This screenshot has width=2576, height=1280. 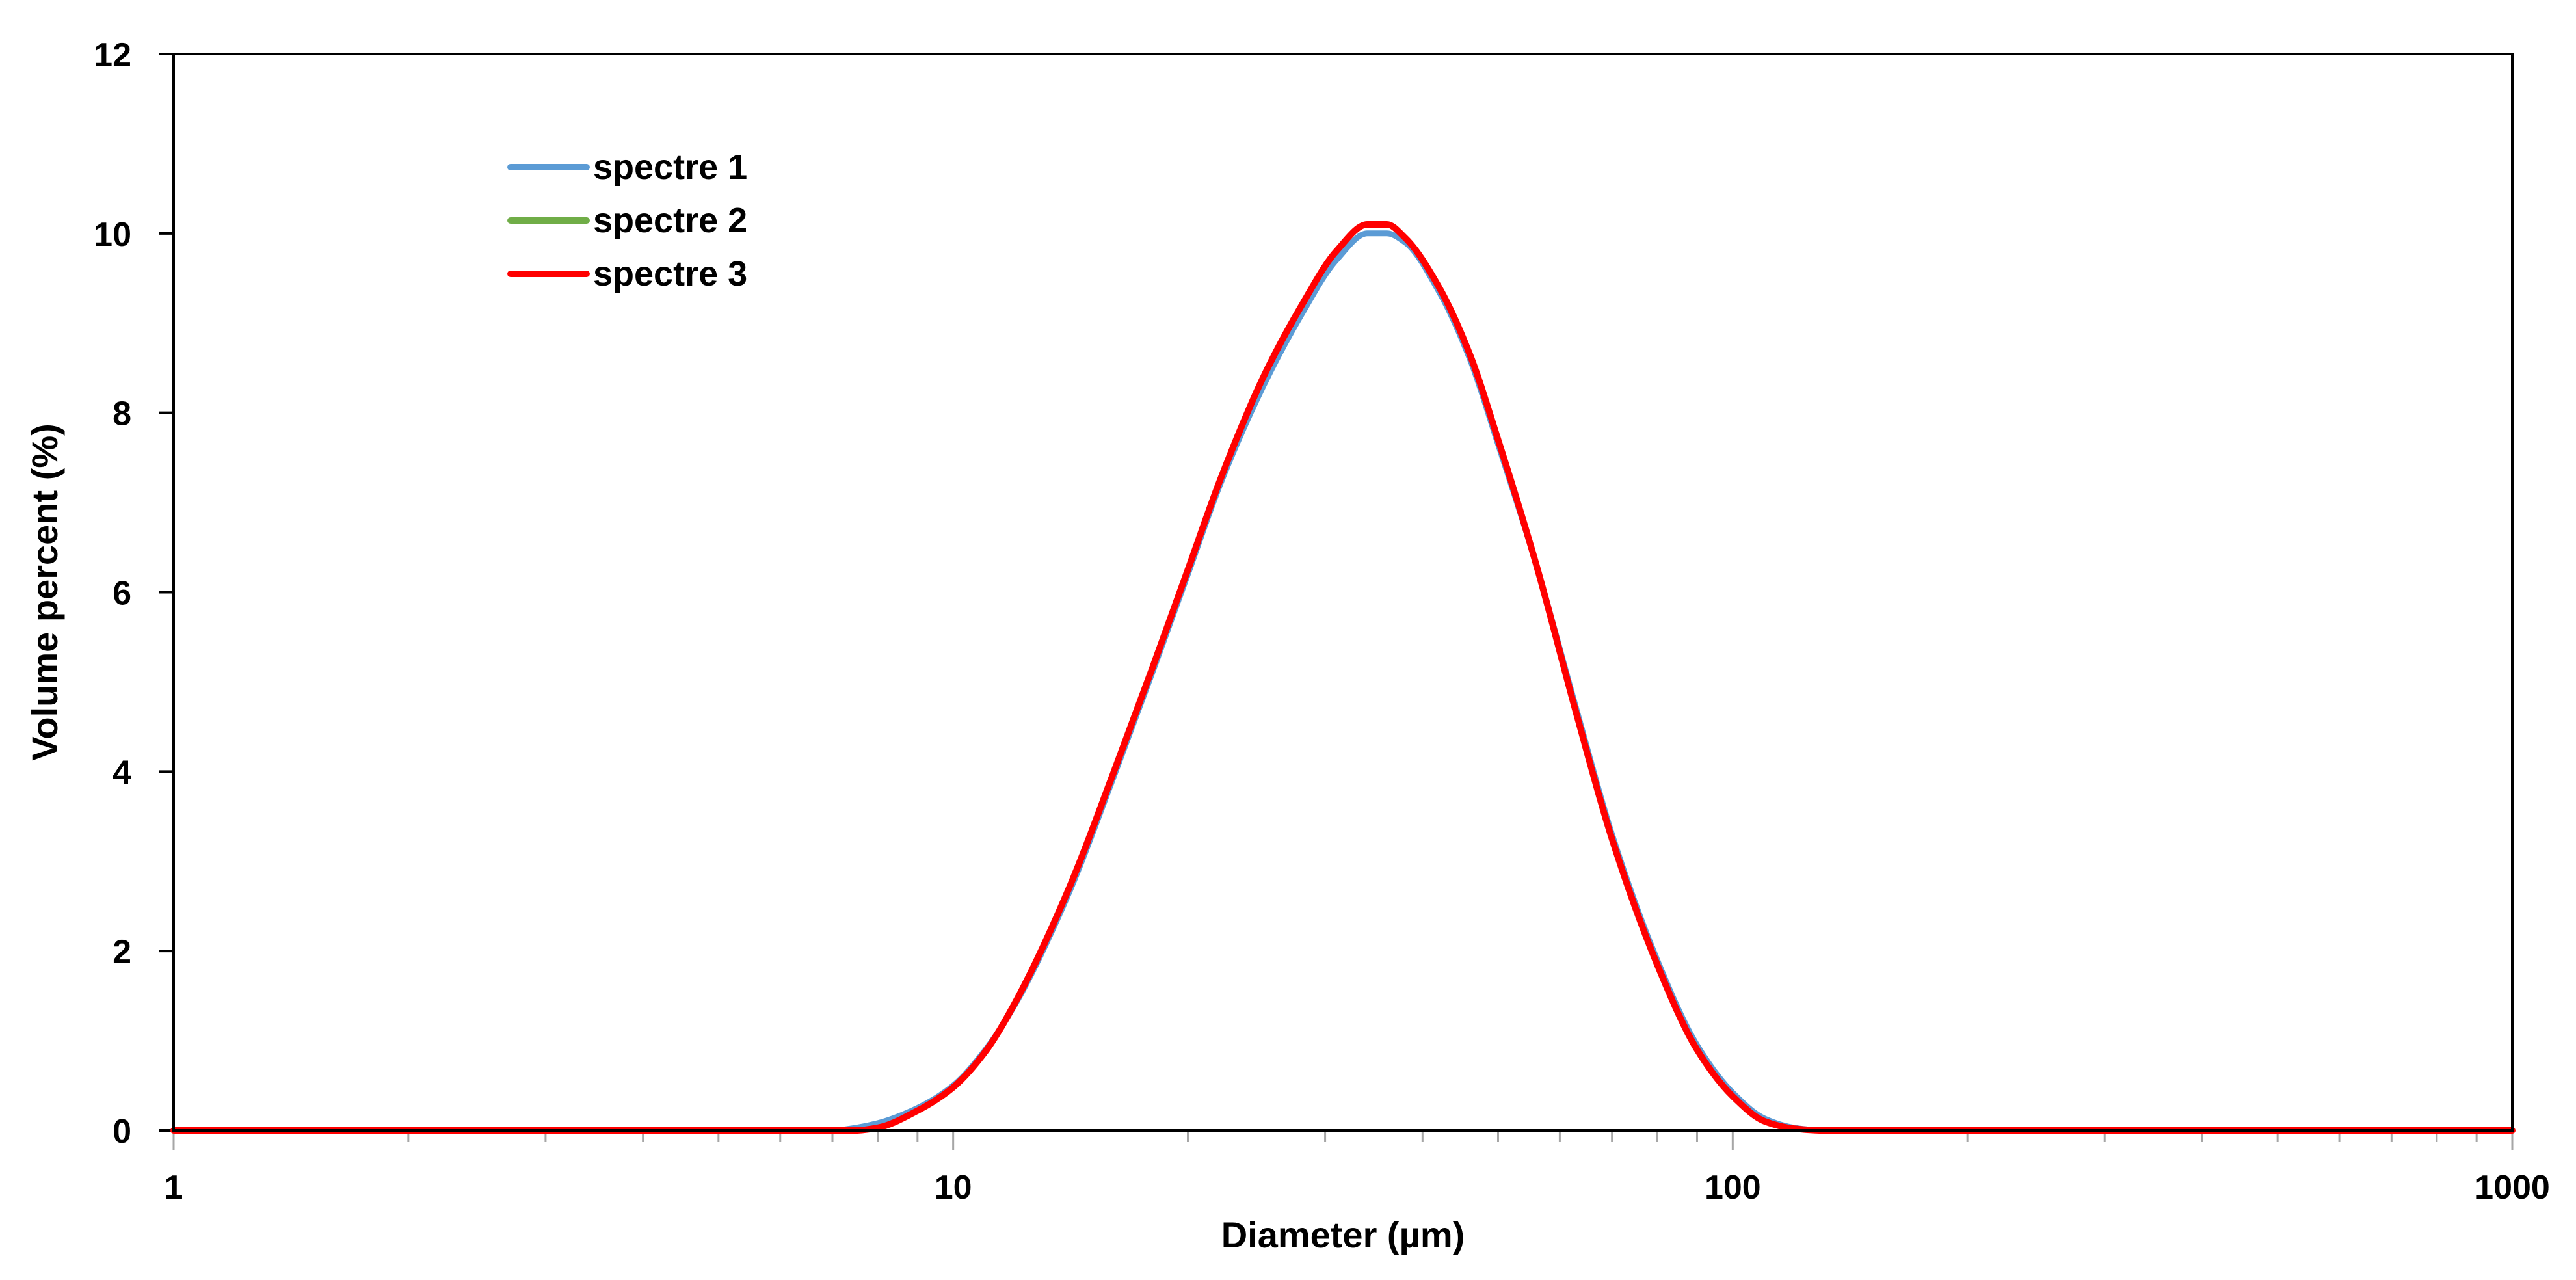 I want to click on legend: spectre 1 spectre 2 spectre 3, so click(x=627, y=220).